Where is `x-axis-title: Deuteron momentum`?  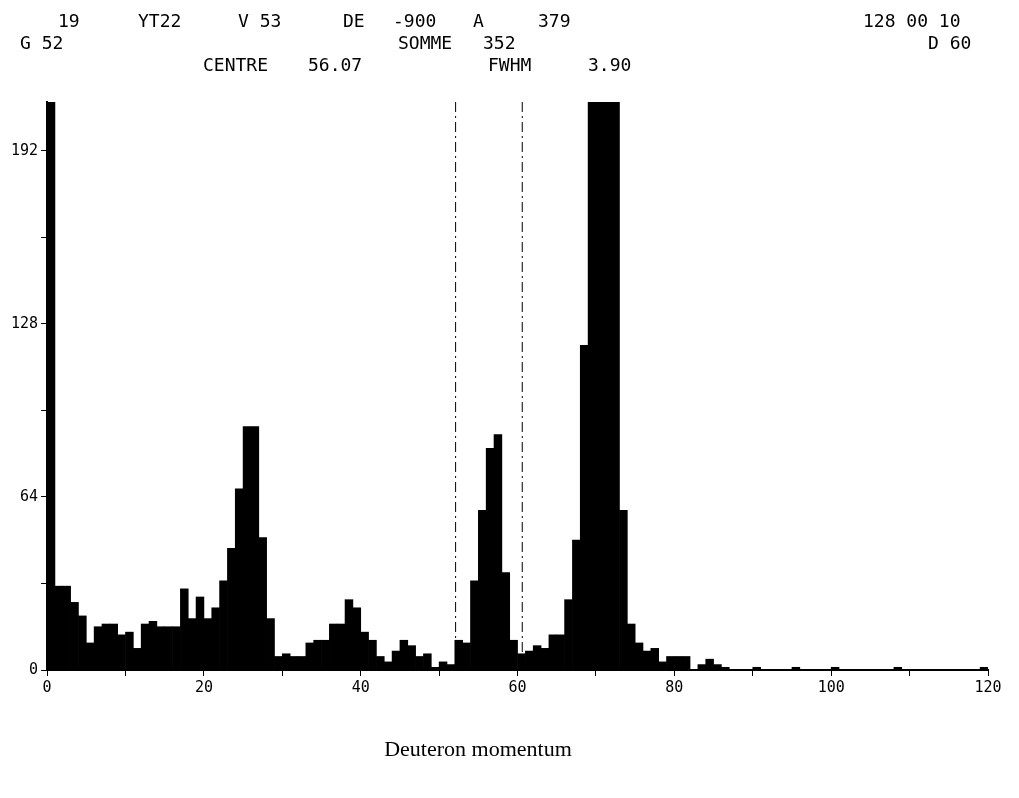
x-axis-title: Deuteron momentum is located at coordinates (478, 749).